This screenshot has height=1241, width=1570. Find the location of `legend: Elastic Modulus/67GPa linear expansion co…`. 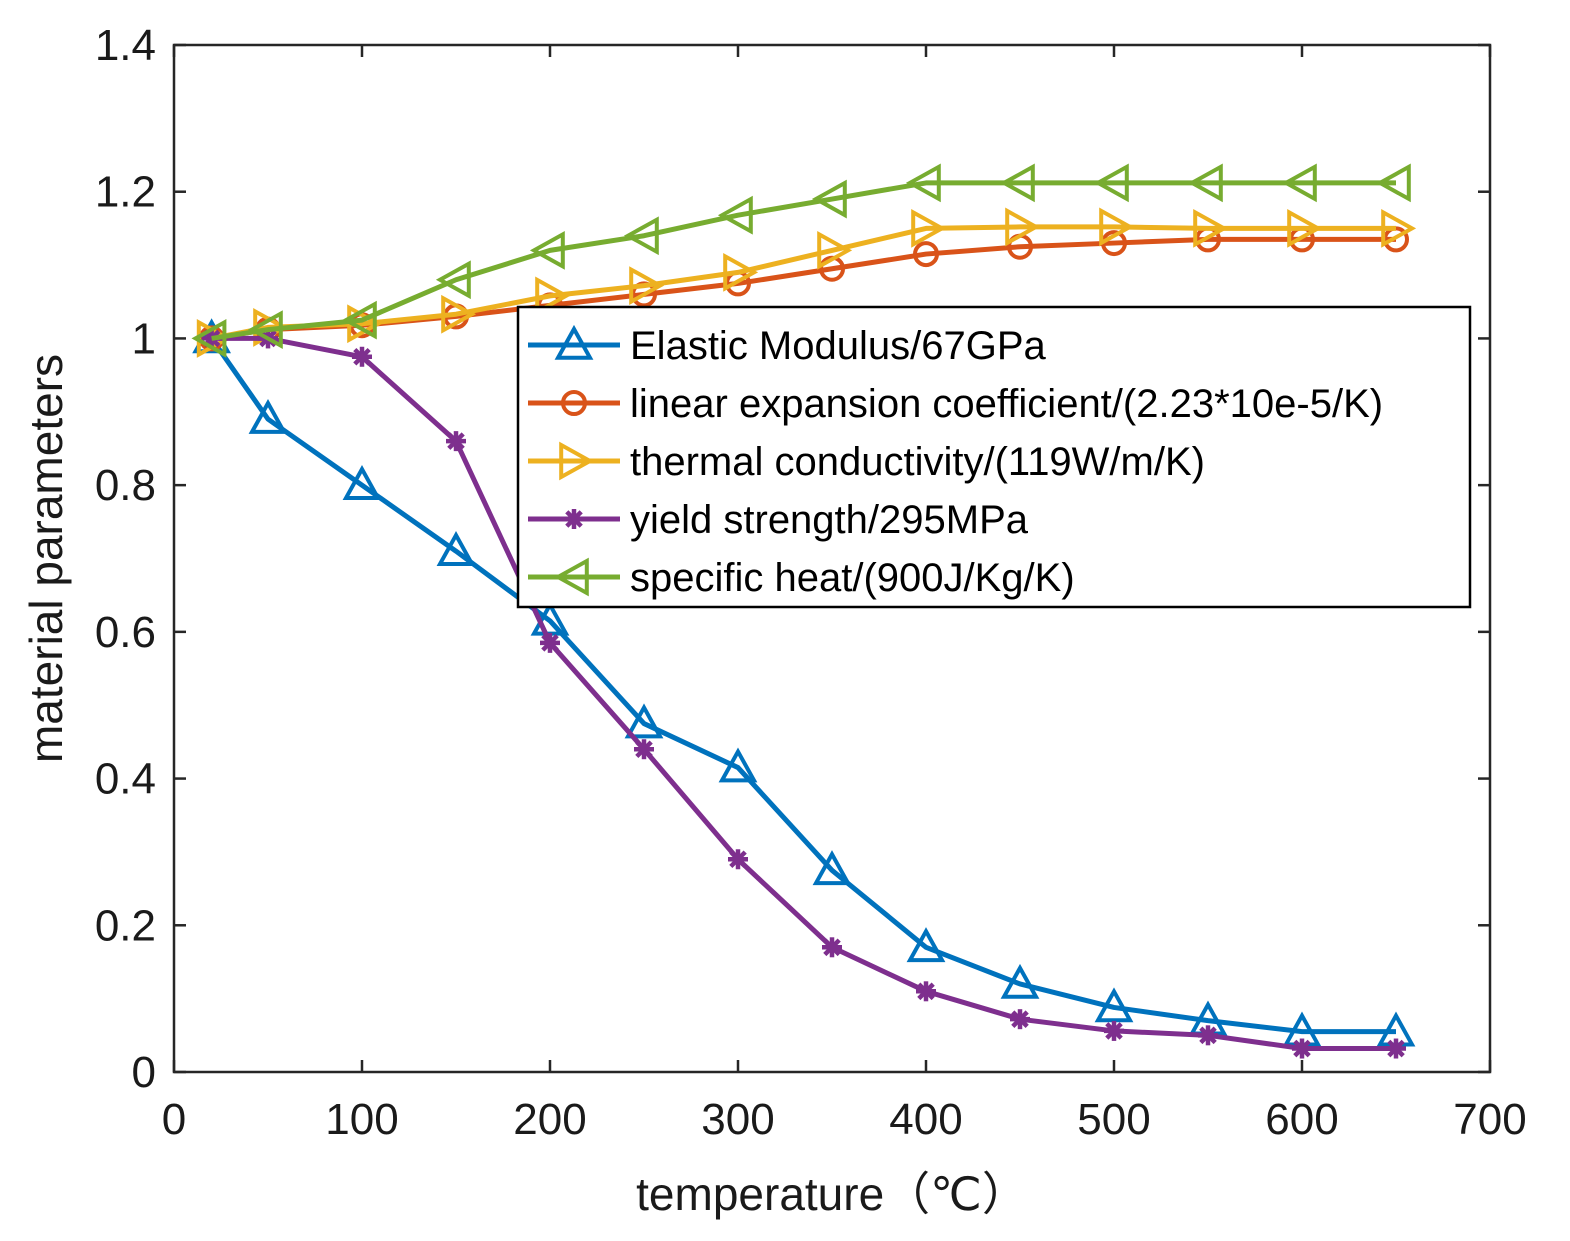

legend: Elastic Modulus/67GPa linear expansion co… is located at coordinates (994, 457).